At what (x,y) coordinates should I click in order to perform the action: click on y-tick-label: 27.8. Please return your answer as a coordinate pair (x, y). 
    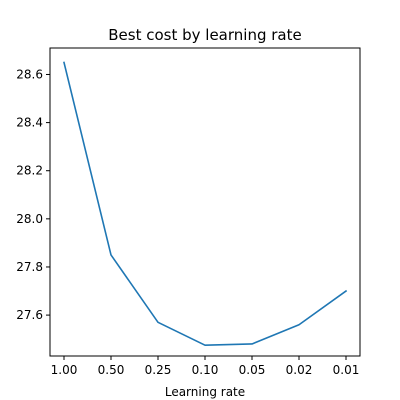
    Looking at the image, I should click on (29, 267).